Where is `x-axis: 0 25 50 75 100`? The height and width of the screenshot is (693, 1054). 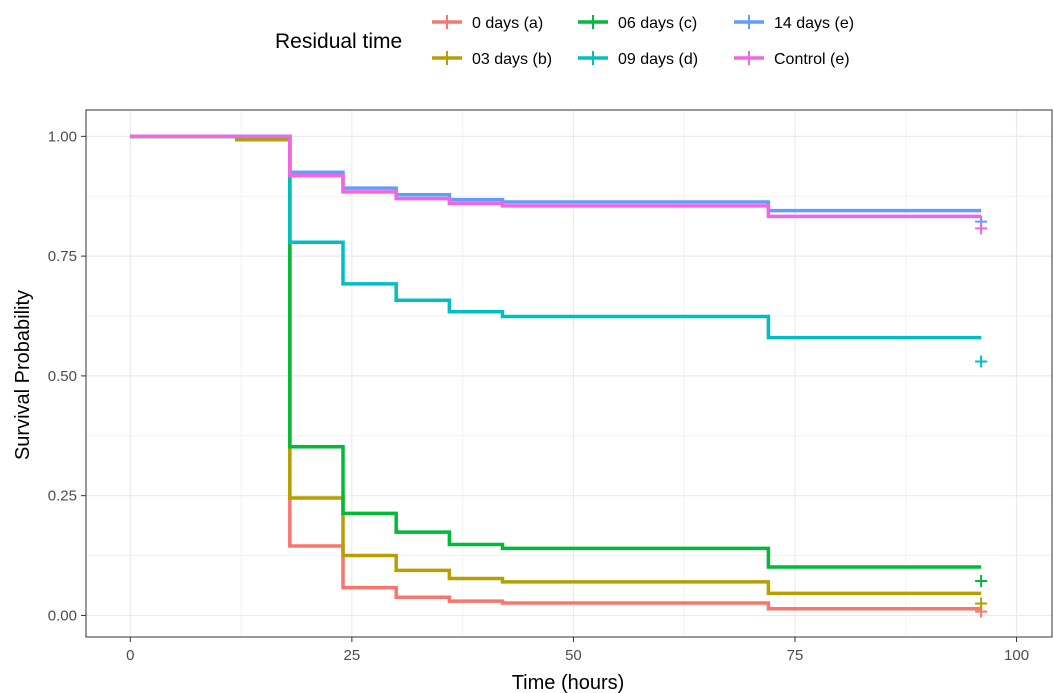 x-axis: 0 25 50 75 100 is located at coordinates (577, 650).